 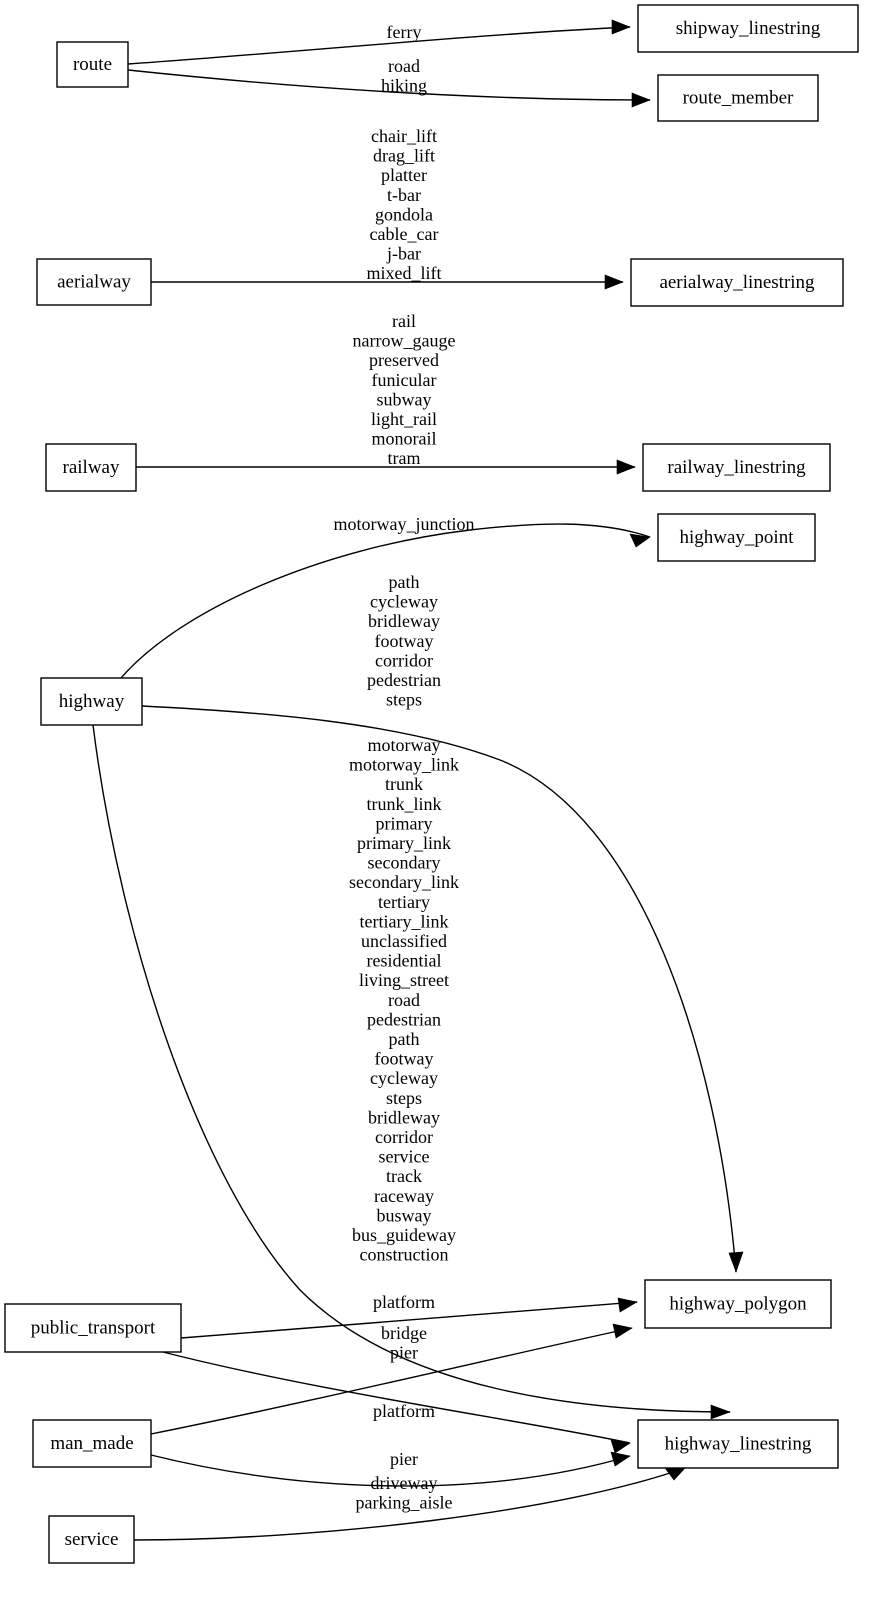 I want to click on edge-label: bridge, so click(x=404, y=1333).